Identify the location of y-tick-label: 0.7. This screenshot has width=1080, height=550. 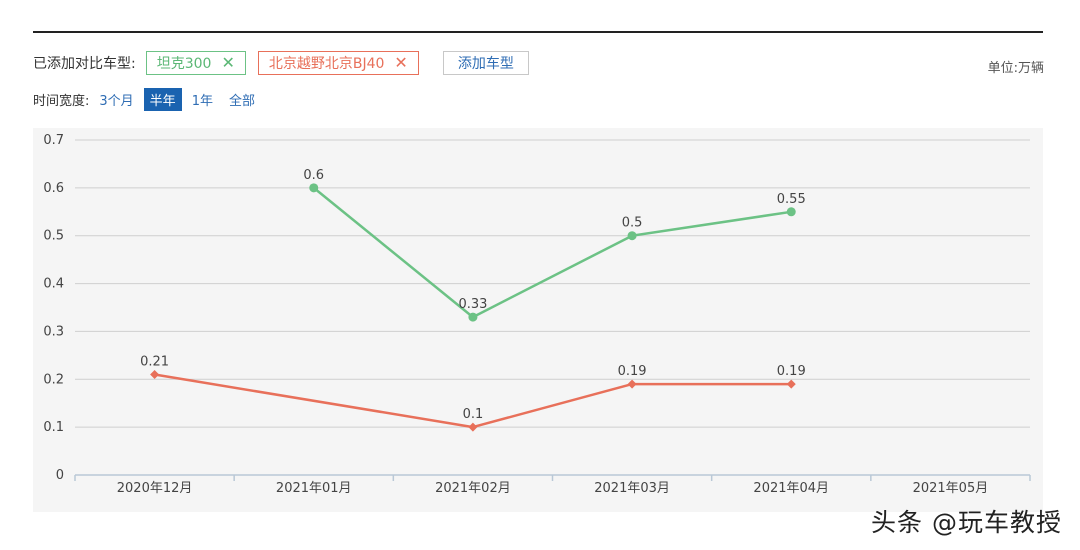
(53, 140).